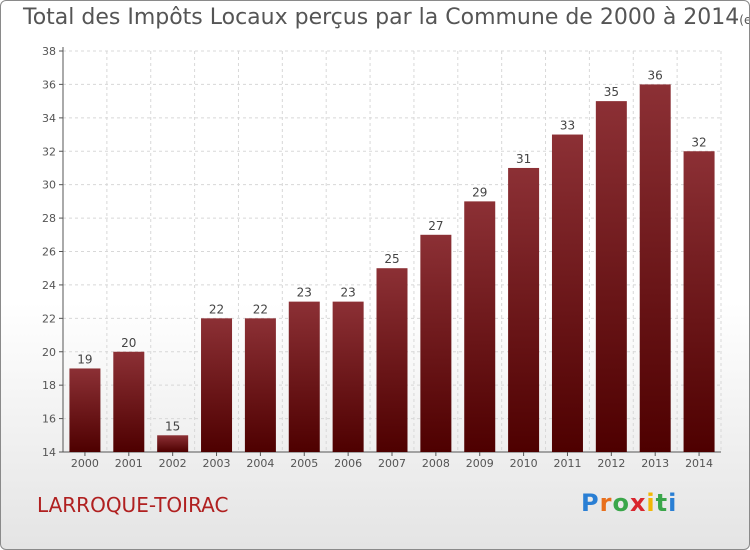  Describe the element at coordinates (744, 20) in the screenshot. I see `chart-unit: (en milliers d'€)` at that location.